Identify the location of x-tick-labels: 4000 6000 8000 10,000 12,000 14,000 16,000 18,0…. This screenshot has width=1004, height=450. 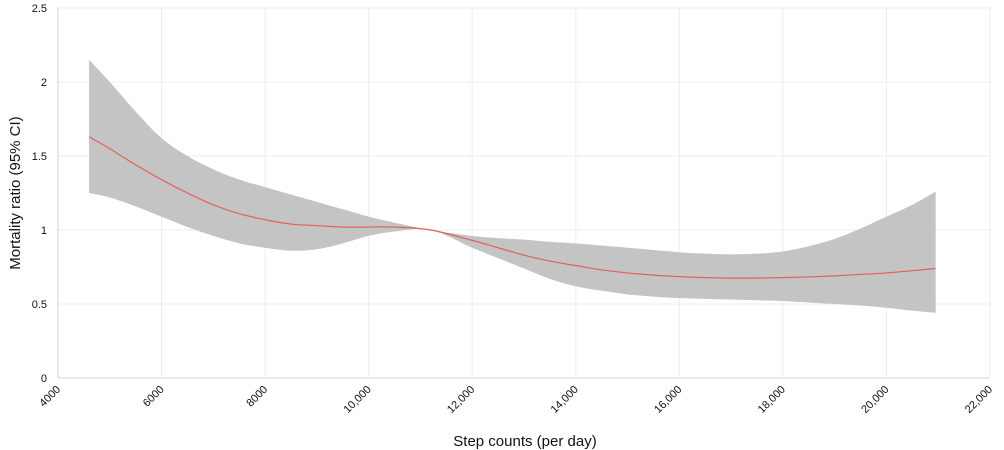
(516, 400).